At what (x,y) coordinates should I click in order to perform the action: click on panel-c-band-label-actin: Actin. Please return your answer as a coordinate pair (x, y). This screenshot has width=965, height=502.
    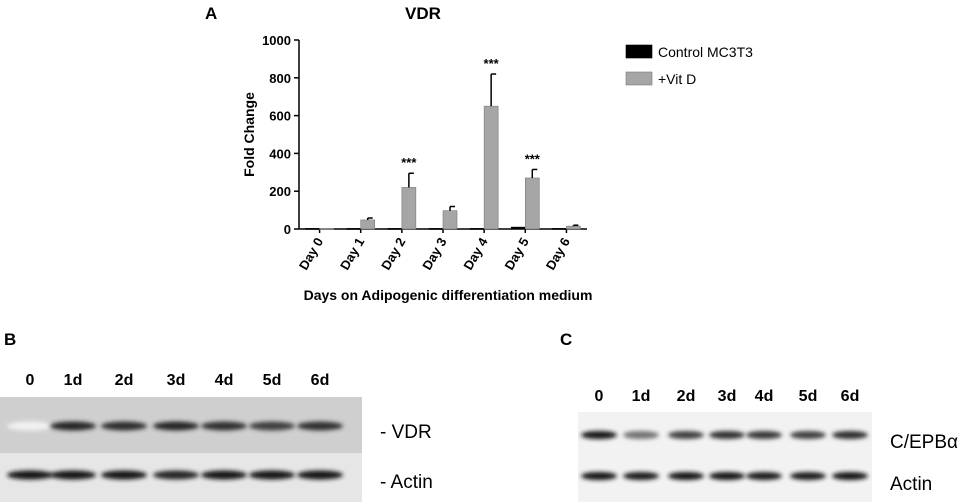
    Looking at the image, I should click on (911, 484).